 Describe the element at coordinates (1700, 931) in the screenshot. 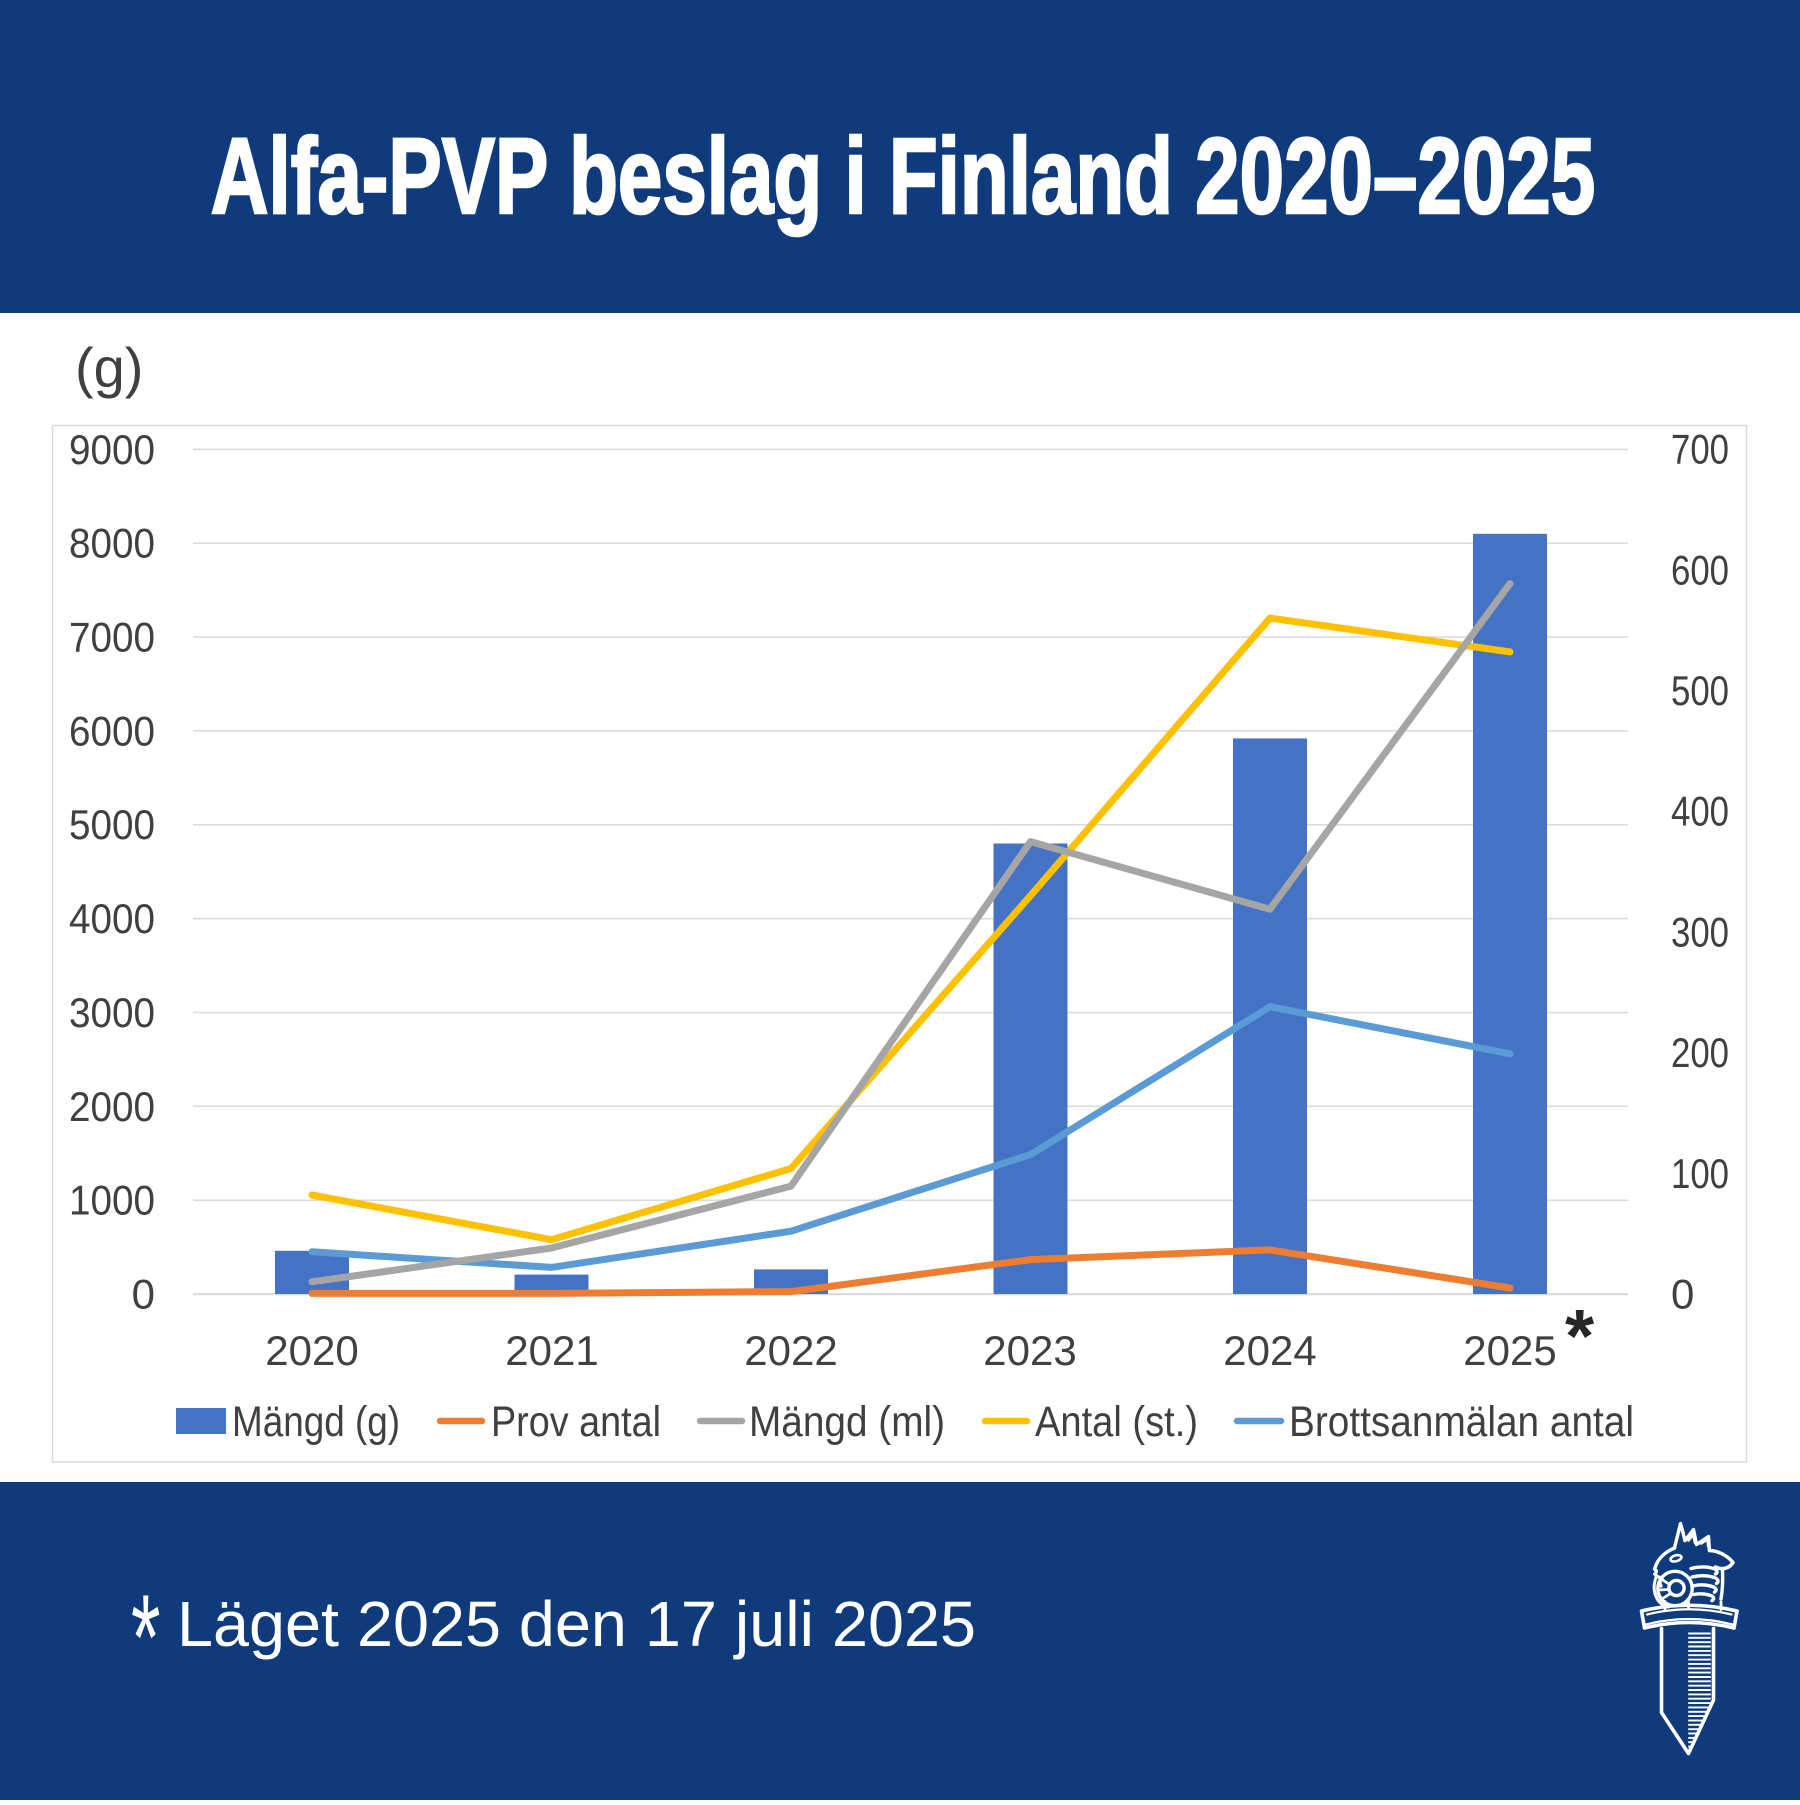

I see `svg-text: 300` at that location.